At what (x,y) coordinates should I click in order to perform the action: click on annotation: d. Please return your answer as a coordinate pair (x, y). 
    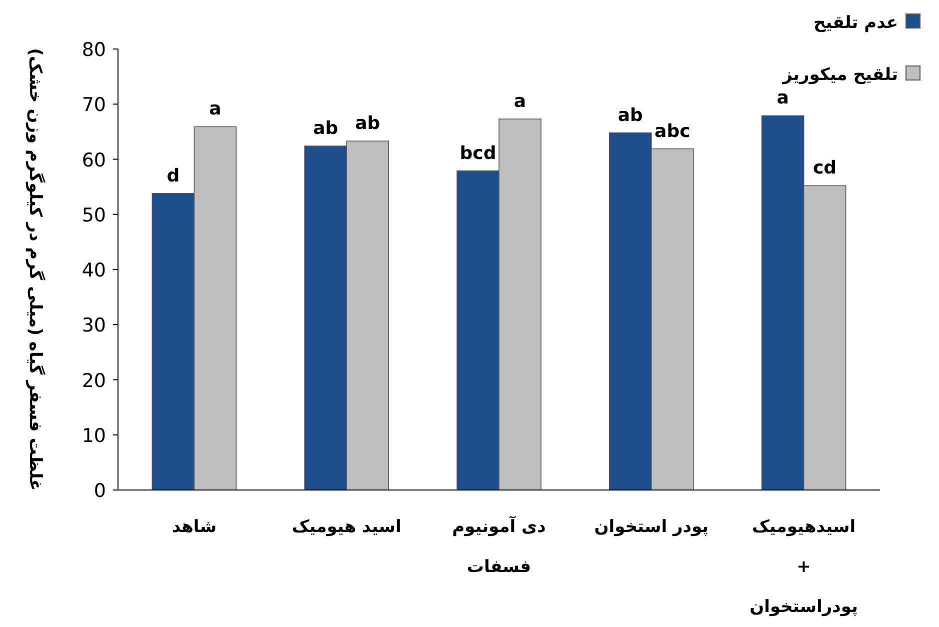
    Looking at the image, I should click on (173, 175).